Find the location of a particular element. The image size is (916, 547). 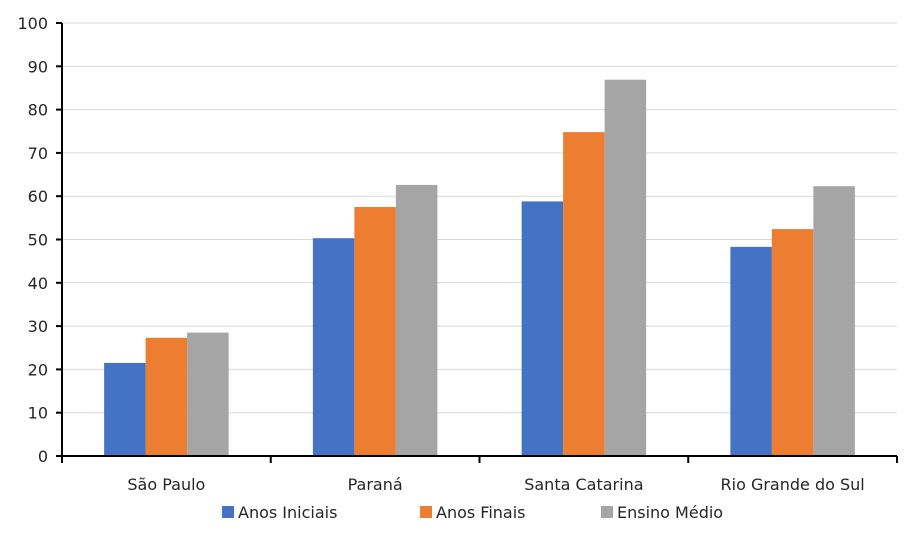

legend-item: Ensino Médio is located at coordinates (662, 512).